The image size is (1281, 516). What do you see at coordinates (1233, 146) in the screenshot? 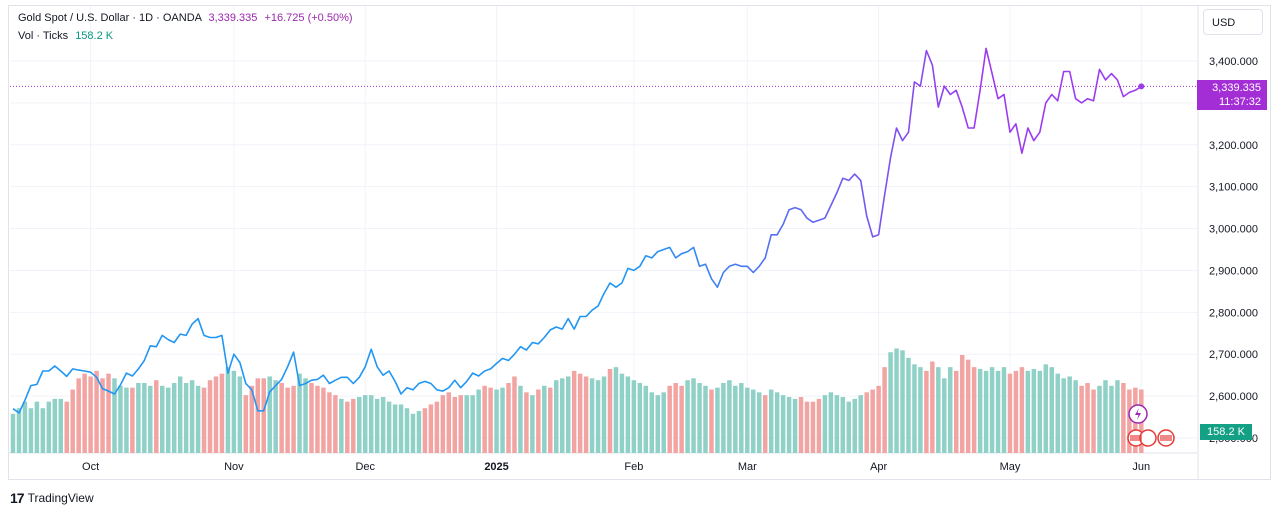
I see `y-tick-label: 3,200.000` at bounding box center [1233, 146].